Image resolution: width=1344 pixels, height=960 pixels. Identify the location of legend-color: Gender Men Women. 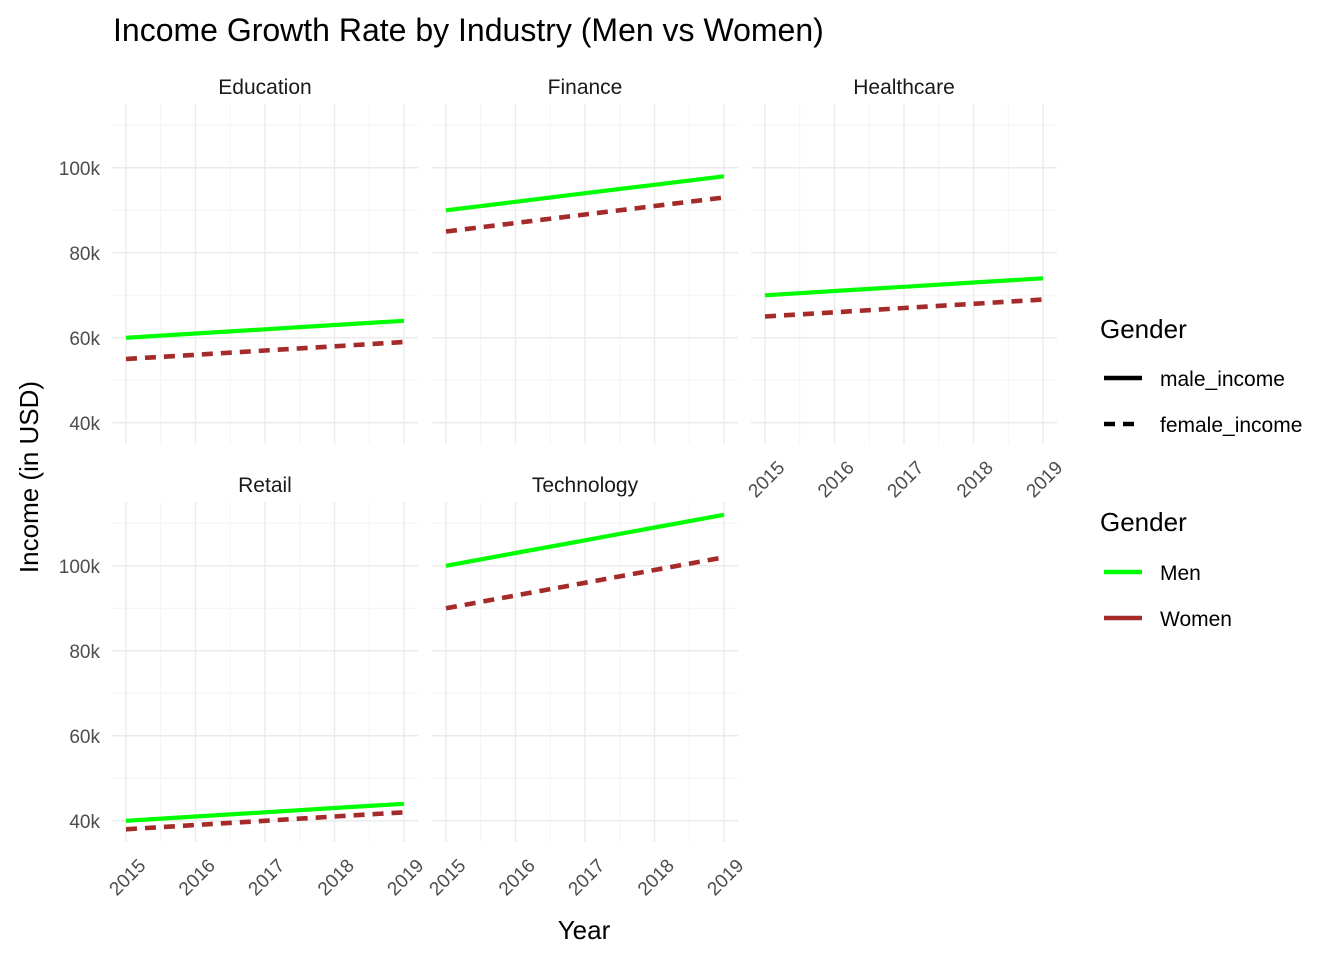
(1166, 569).